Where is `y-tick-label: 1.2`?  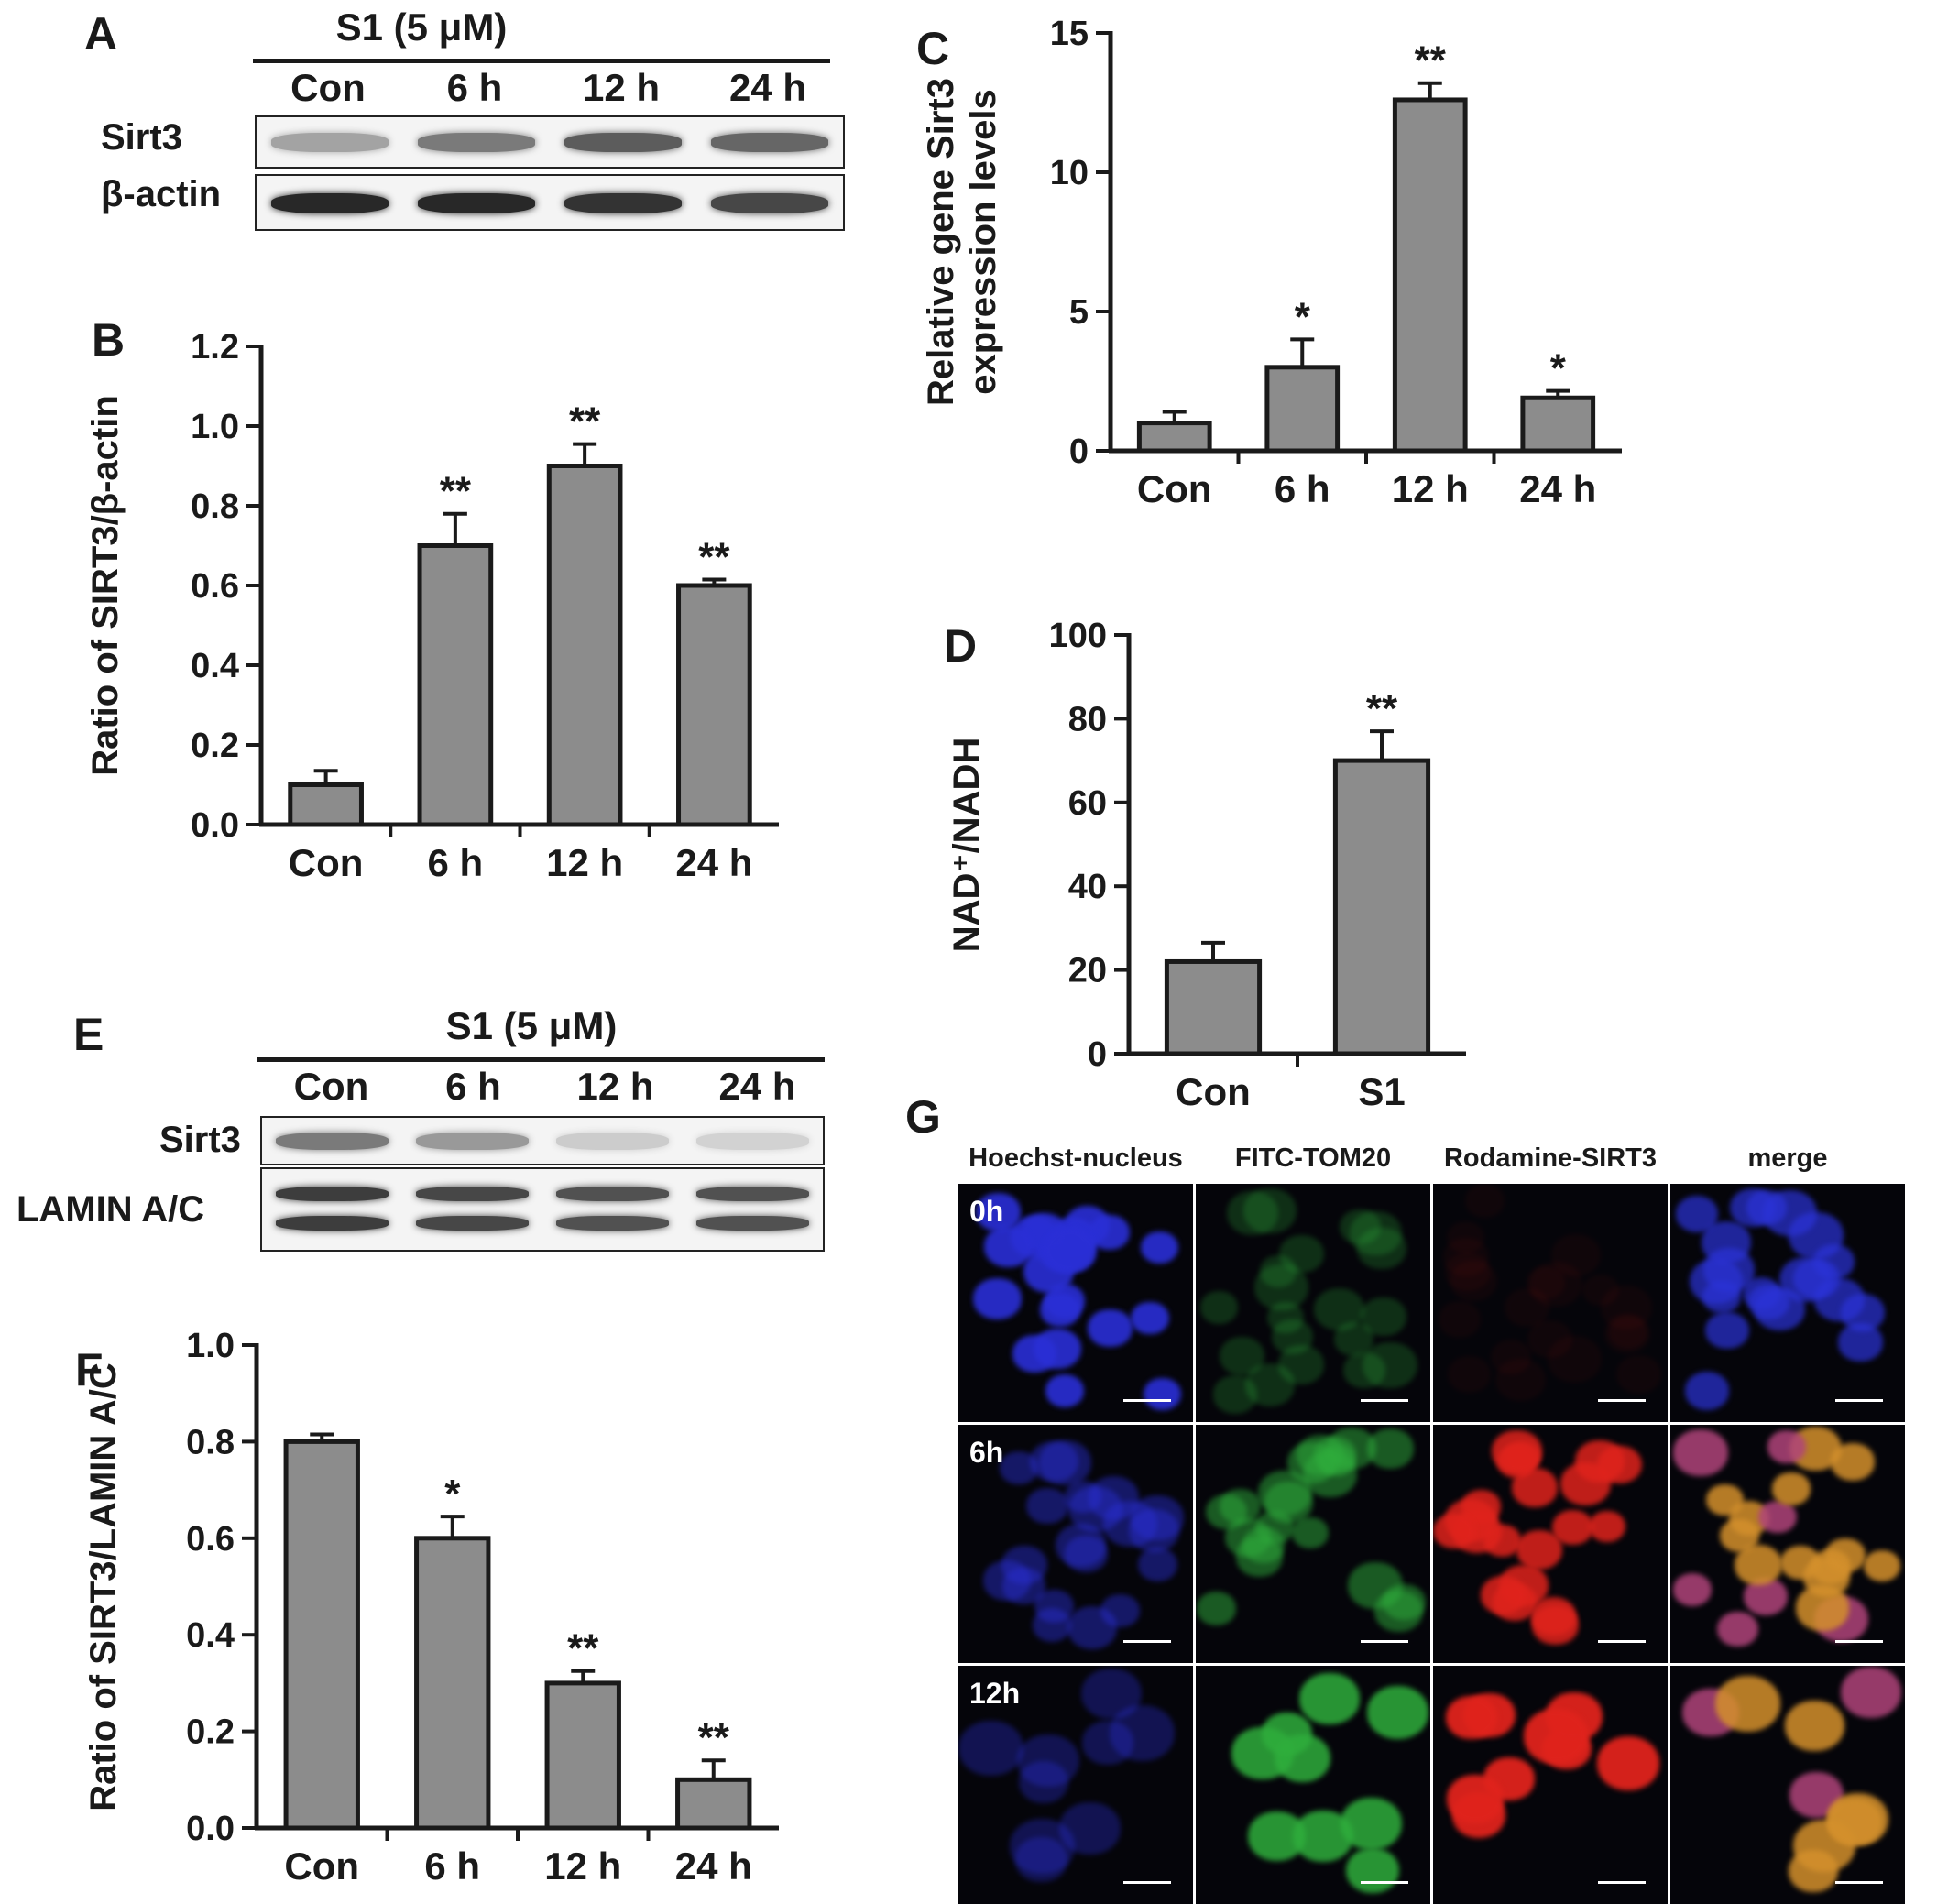 y-tick-label: 1.2 is located at coordinates (215, 347).